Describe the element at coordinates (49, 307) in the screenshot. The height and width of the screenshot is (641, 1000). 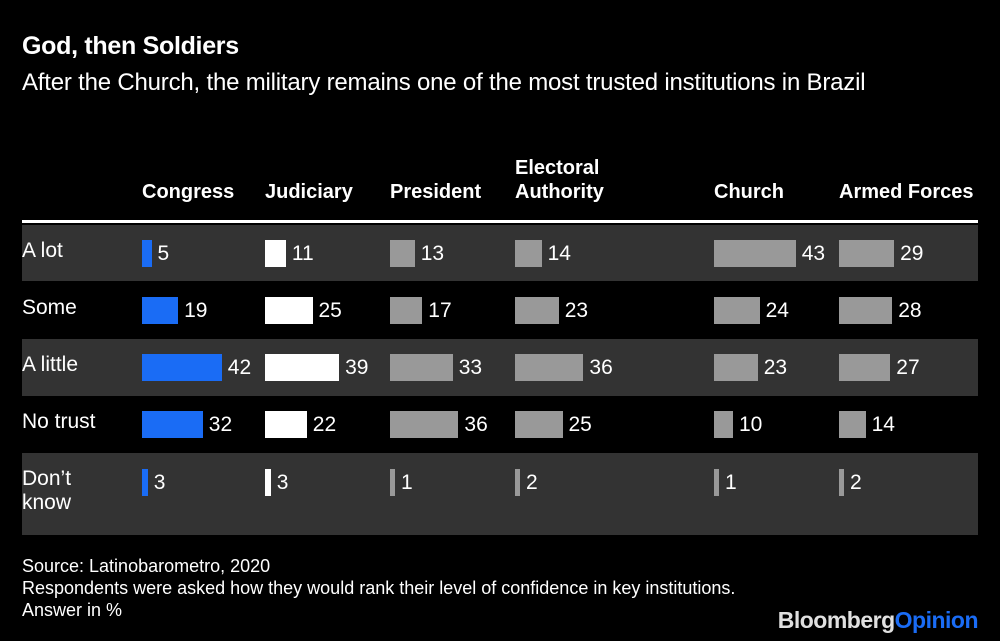
I see `row-label: Some` at that location.